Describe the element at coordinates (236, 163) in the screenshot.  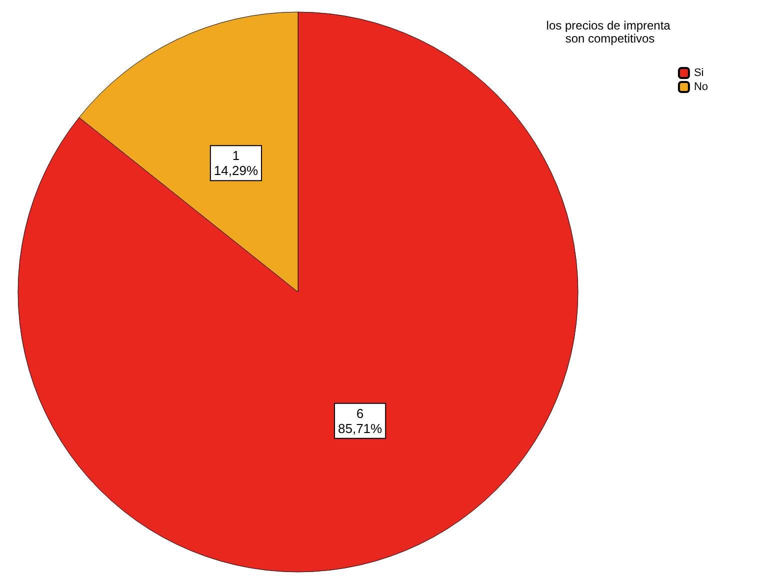
I see `data-label: 1 14,29%` at that location.